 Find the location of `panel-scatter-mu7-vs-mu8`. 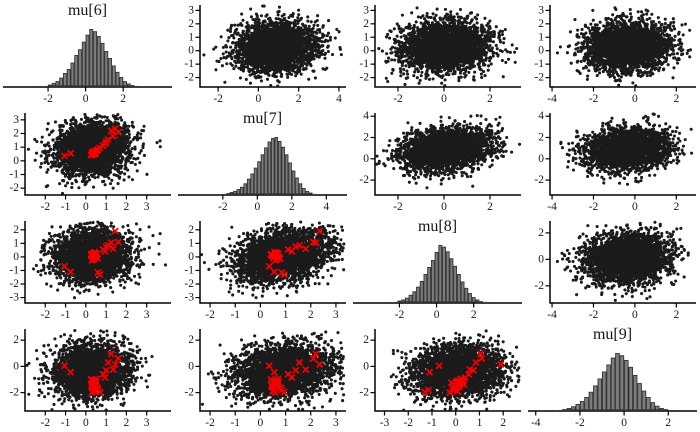

panel-scatter-mu7-vs-mu8 is located at coordinates (437, 162).